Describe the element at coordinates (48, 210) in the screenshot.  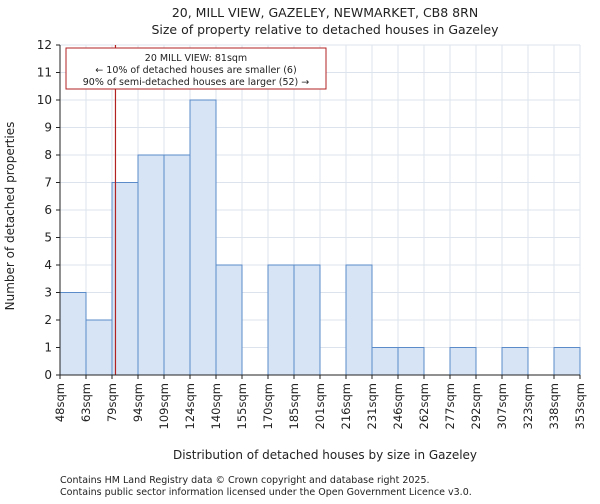
I see `y-tick-label: 6` at that location.